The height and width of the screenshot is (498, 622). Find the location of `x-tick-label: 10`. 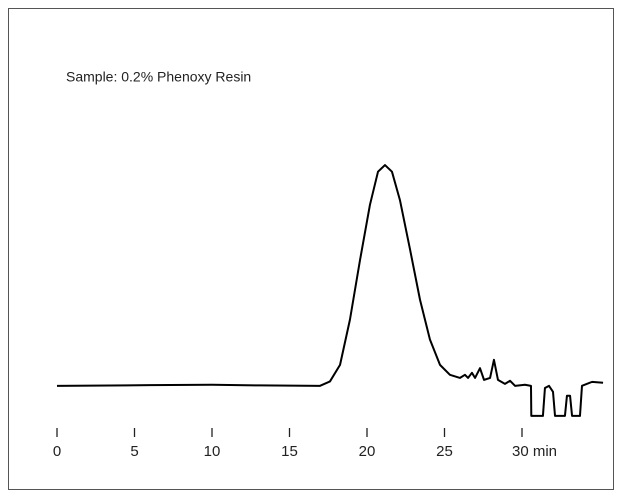

x-tick-label: 10 is located at coordinates (212, 451).